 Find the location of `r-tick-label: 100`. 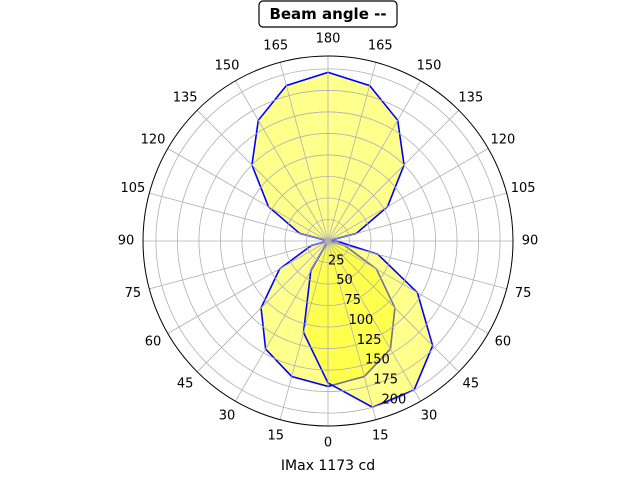

r-tick-label: 100 is located at coordinates (361, 320).